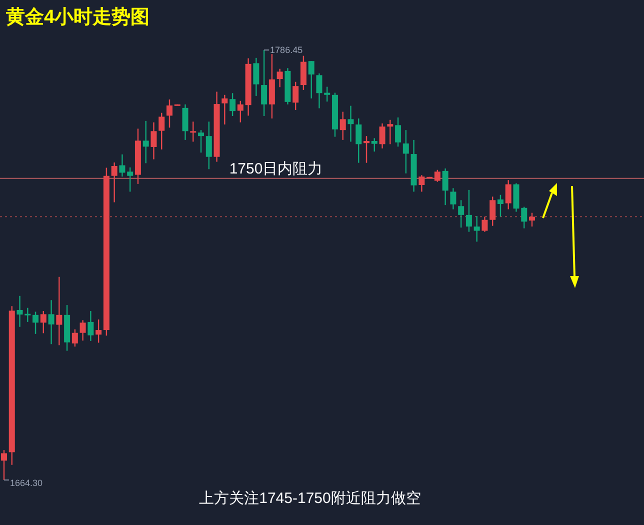  What do you see at coordinates (26, 483) in the screenshot?
I see `annotation: 1664.30` at bounding box center [26, 483].